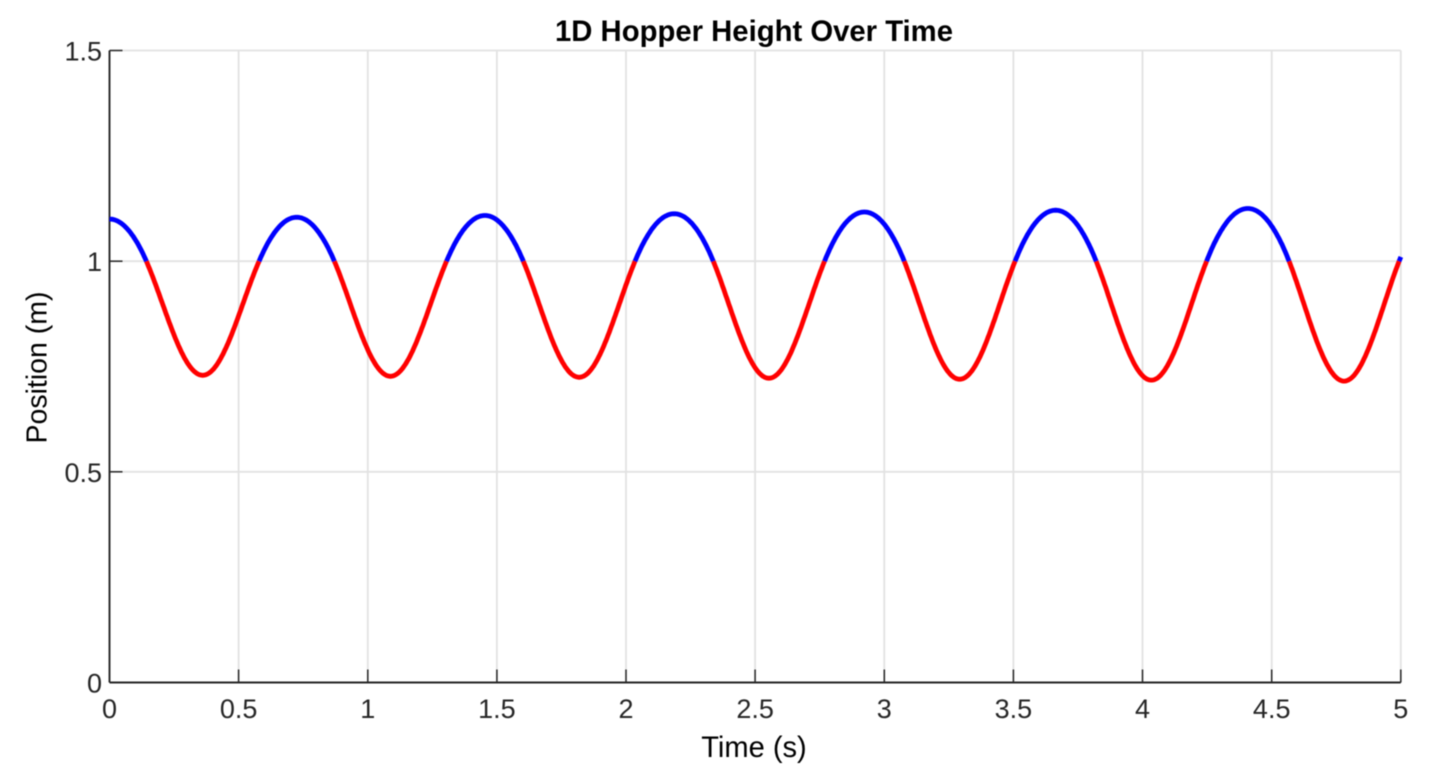  Describe the element at coordinates (625, 709) in the screenshot. I see `svg-text: 2` at that location.